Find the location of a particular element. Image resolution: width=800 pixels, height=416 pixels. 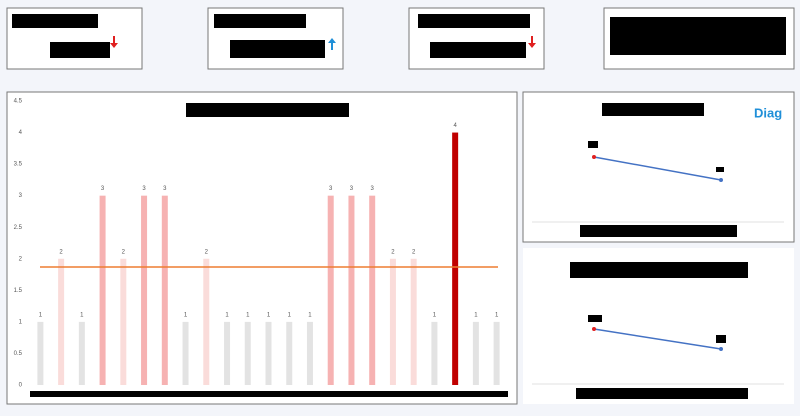

trend-panel is located at coordinates (658, 167).